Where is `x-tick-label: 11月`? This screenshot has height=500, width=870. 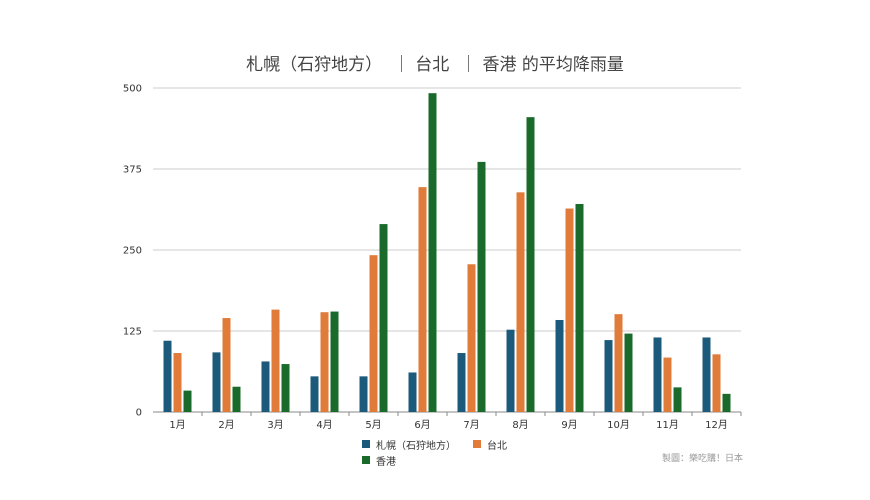
x-tick-label: 11月 is located at coordinates (667, 425).